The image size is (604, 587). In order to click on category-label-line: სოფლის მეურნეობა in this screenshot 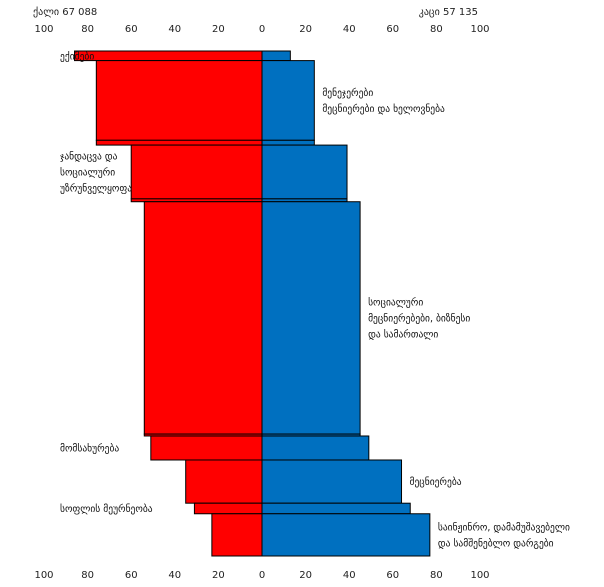, I will do `click(106, 509)`.